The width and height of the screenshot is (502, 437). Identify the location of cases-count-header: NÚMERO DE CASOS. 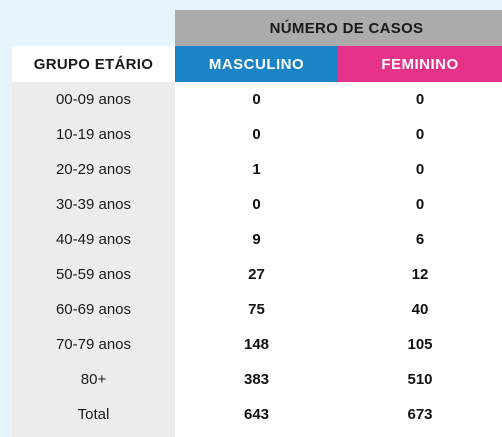
(338, 28).